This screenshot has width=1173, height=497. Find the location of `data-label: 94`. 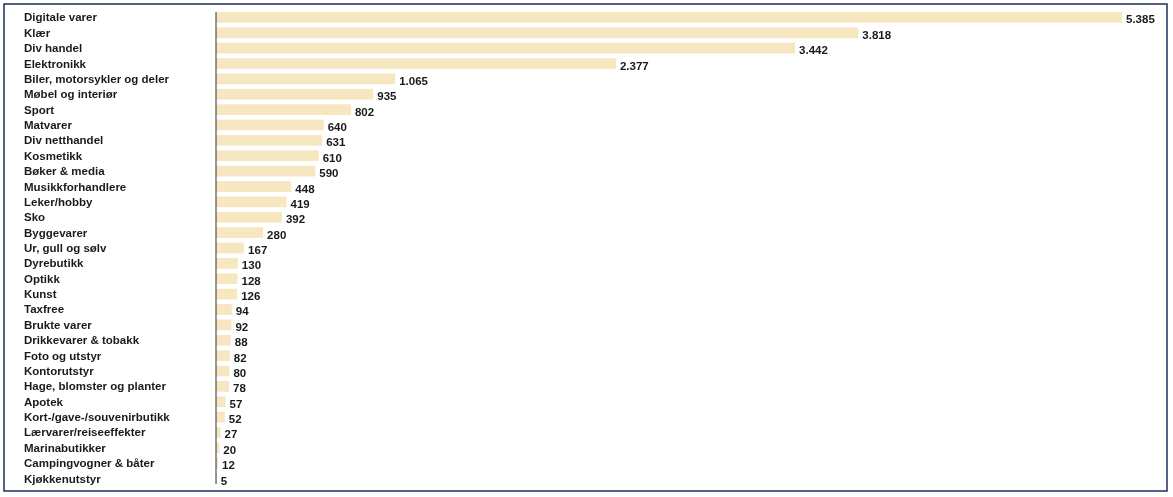

data-label: 94 is located at coordinates (242, 311).